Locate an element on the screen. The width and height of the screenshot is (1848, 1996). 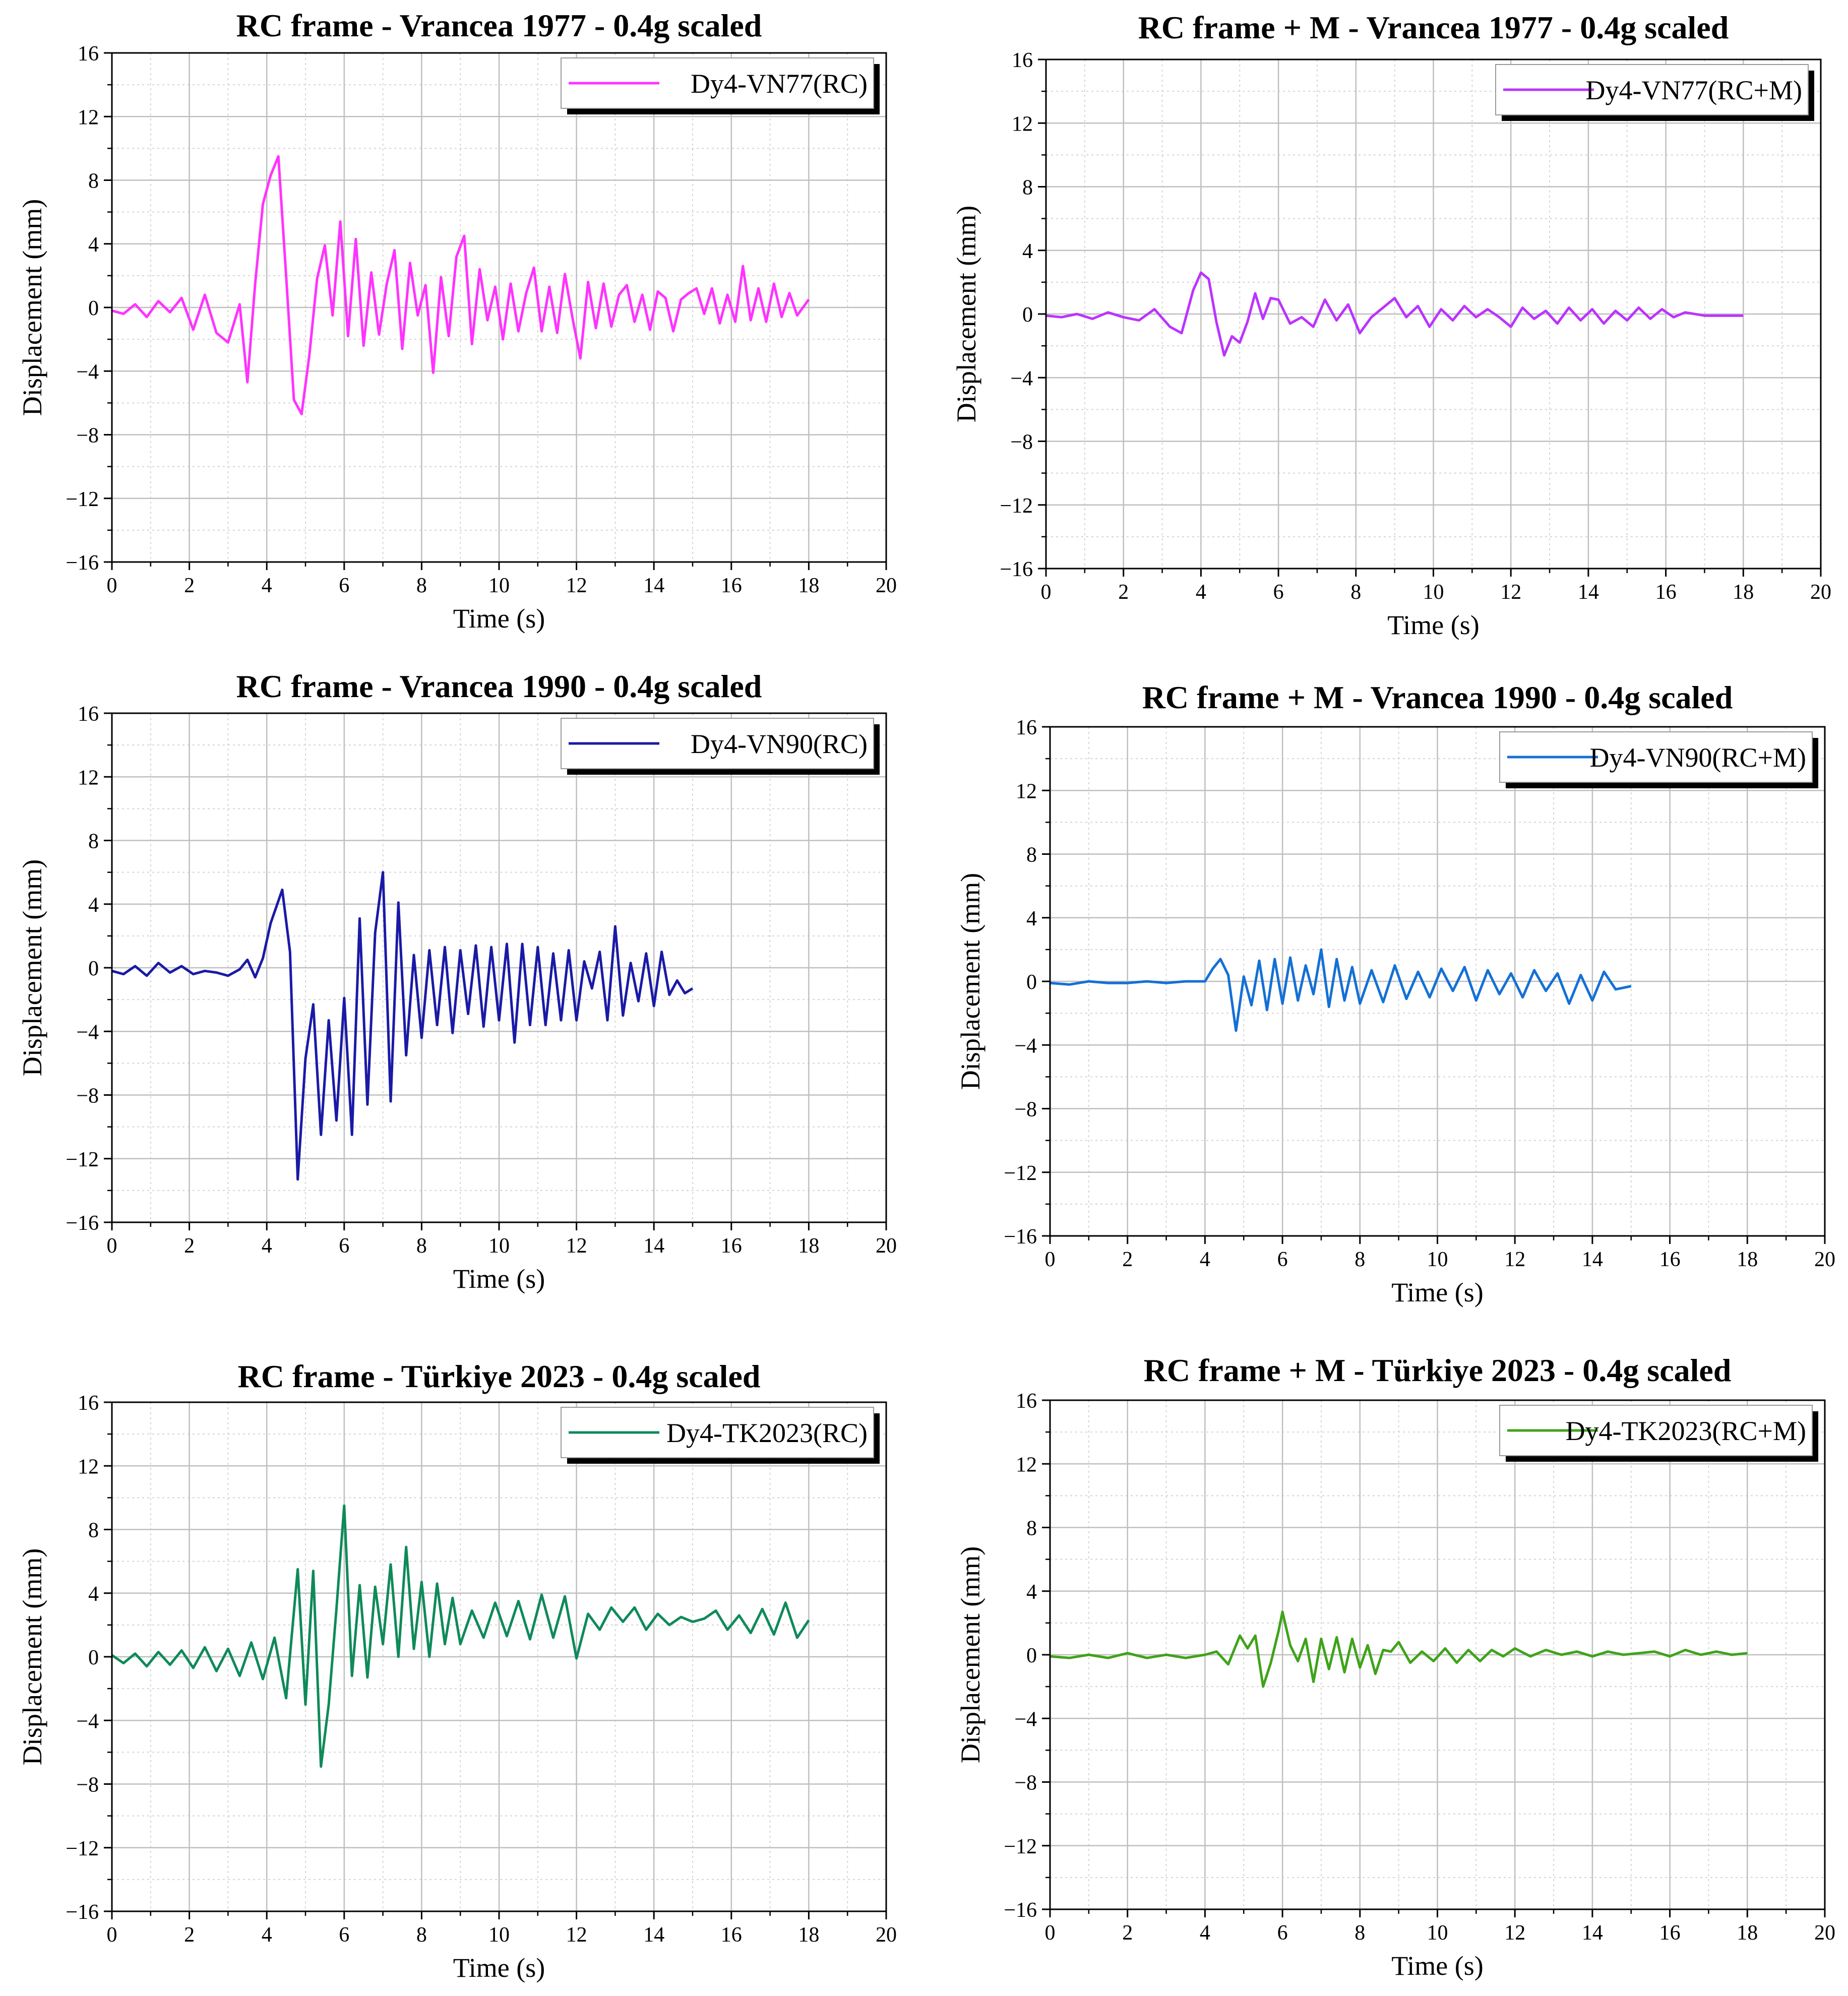
legend-label: Dy4-VN77(RC) is located at coordinates (779, 84).